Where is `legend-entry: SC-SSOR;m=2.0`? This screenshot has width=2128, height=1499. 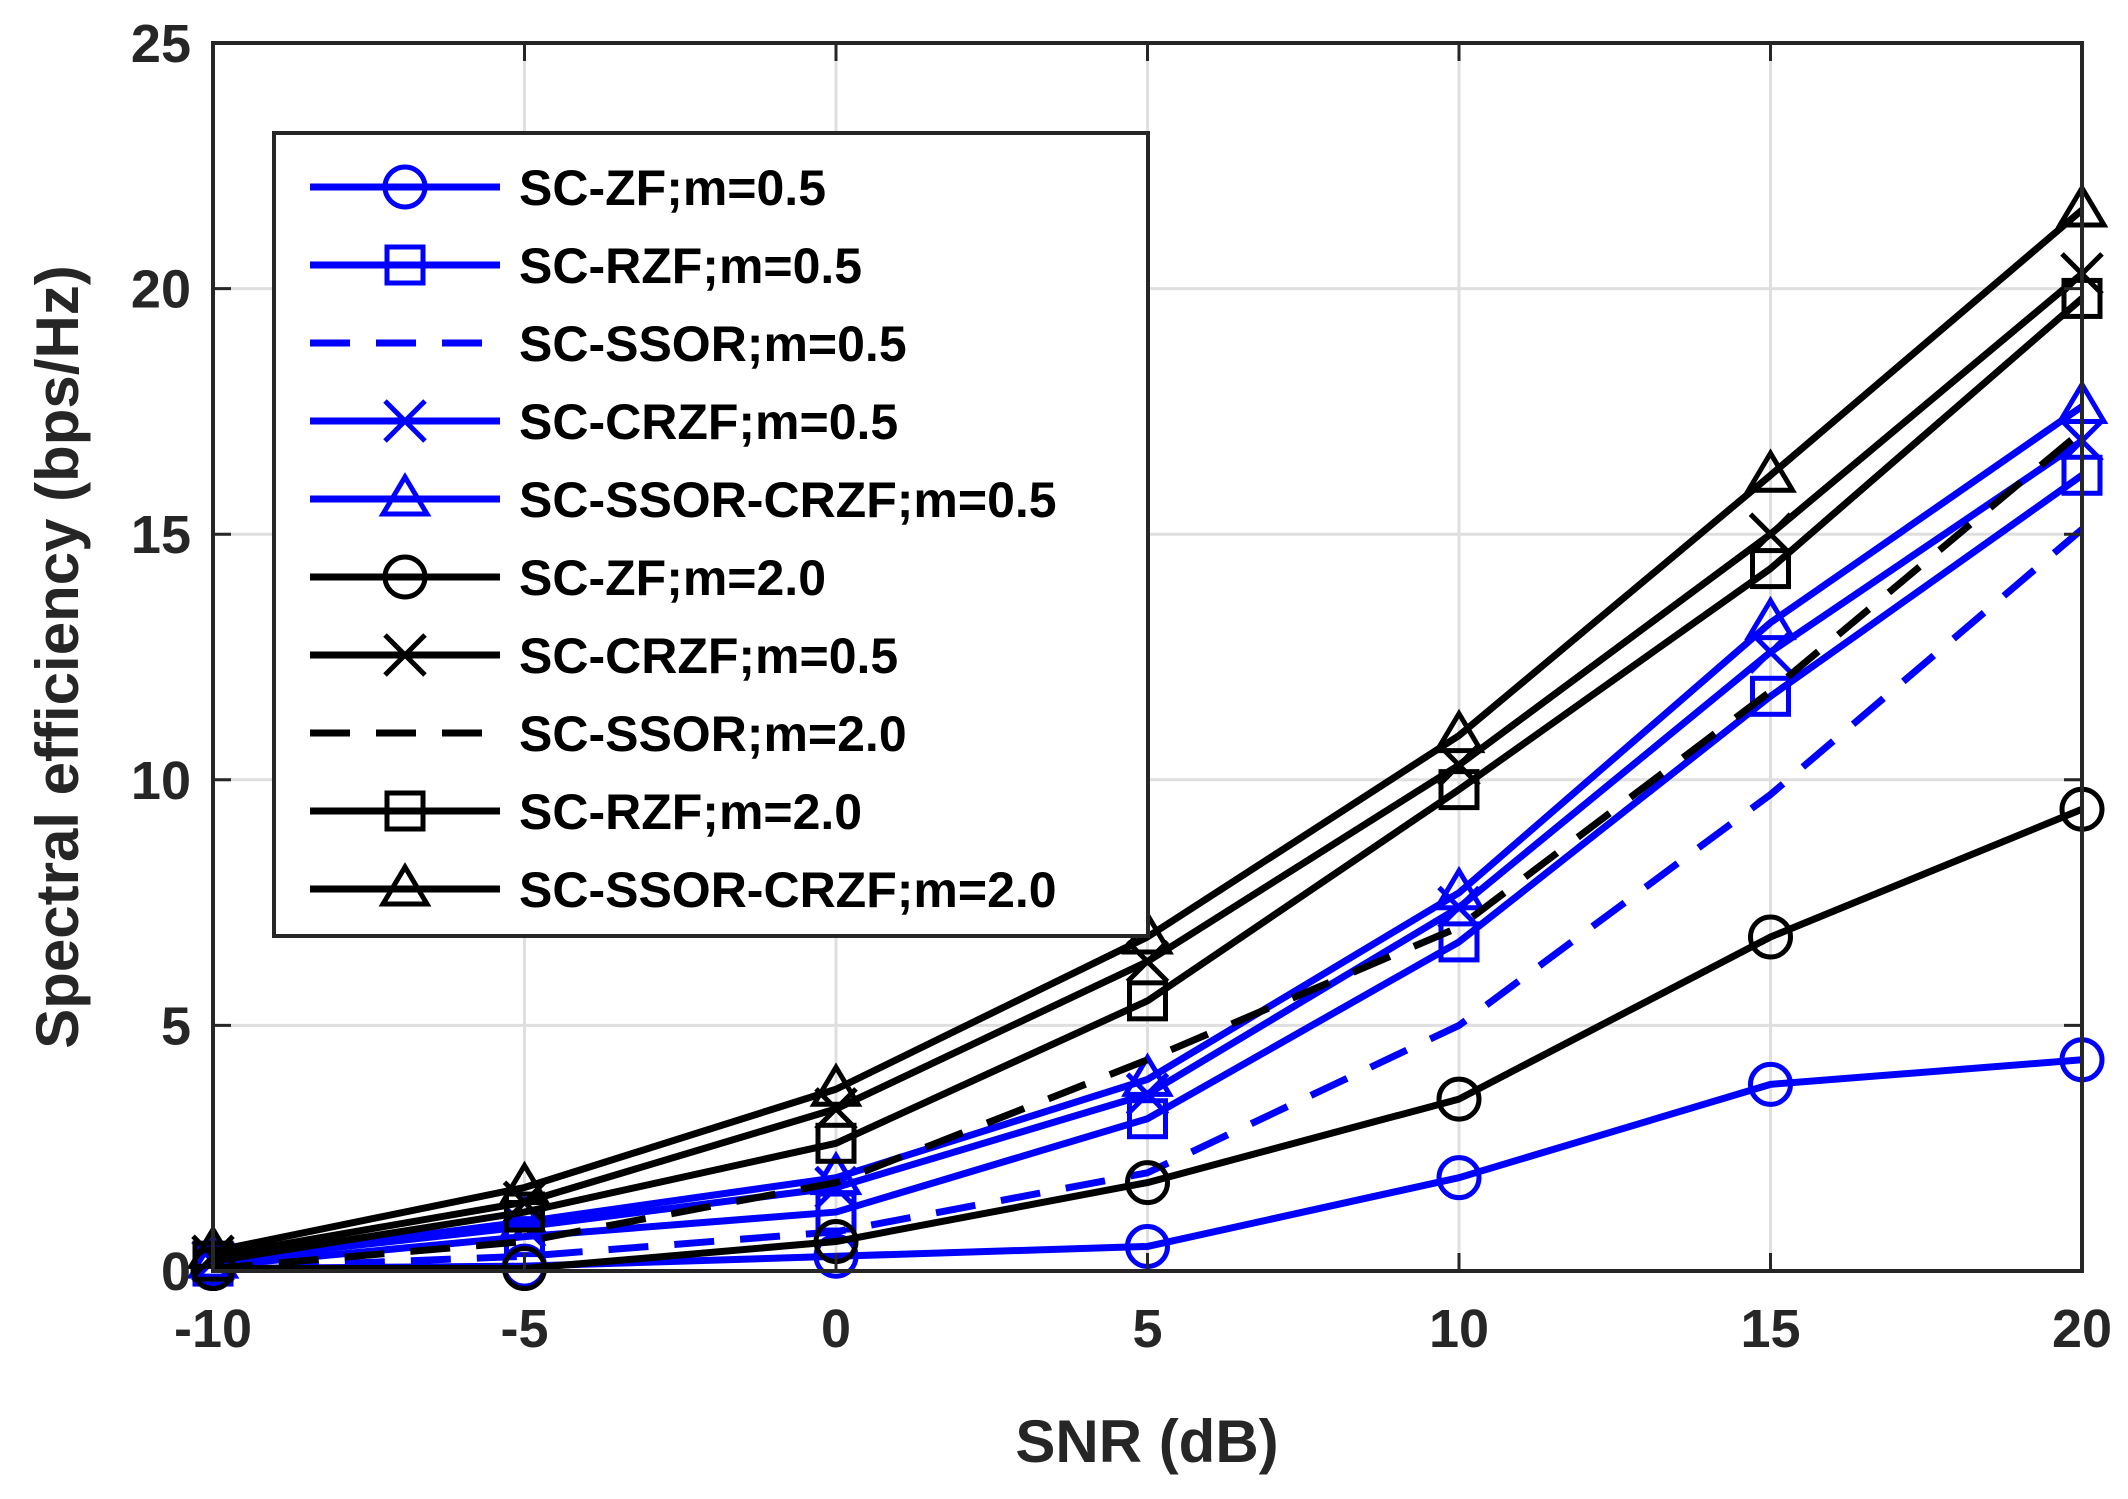
legend-entry: SC-SSOR;m=2.0 is located at coordinates (608, 734).